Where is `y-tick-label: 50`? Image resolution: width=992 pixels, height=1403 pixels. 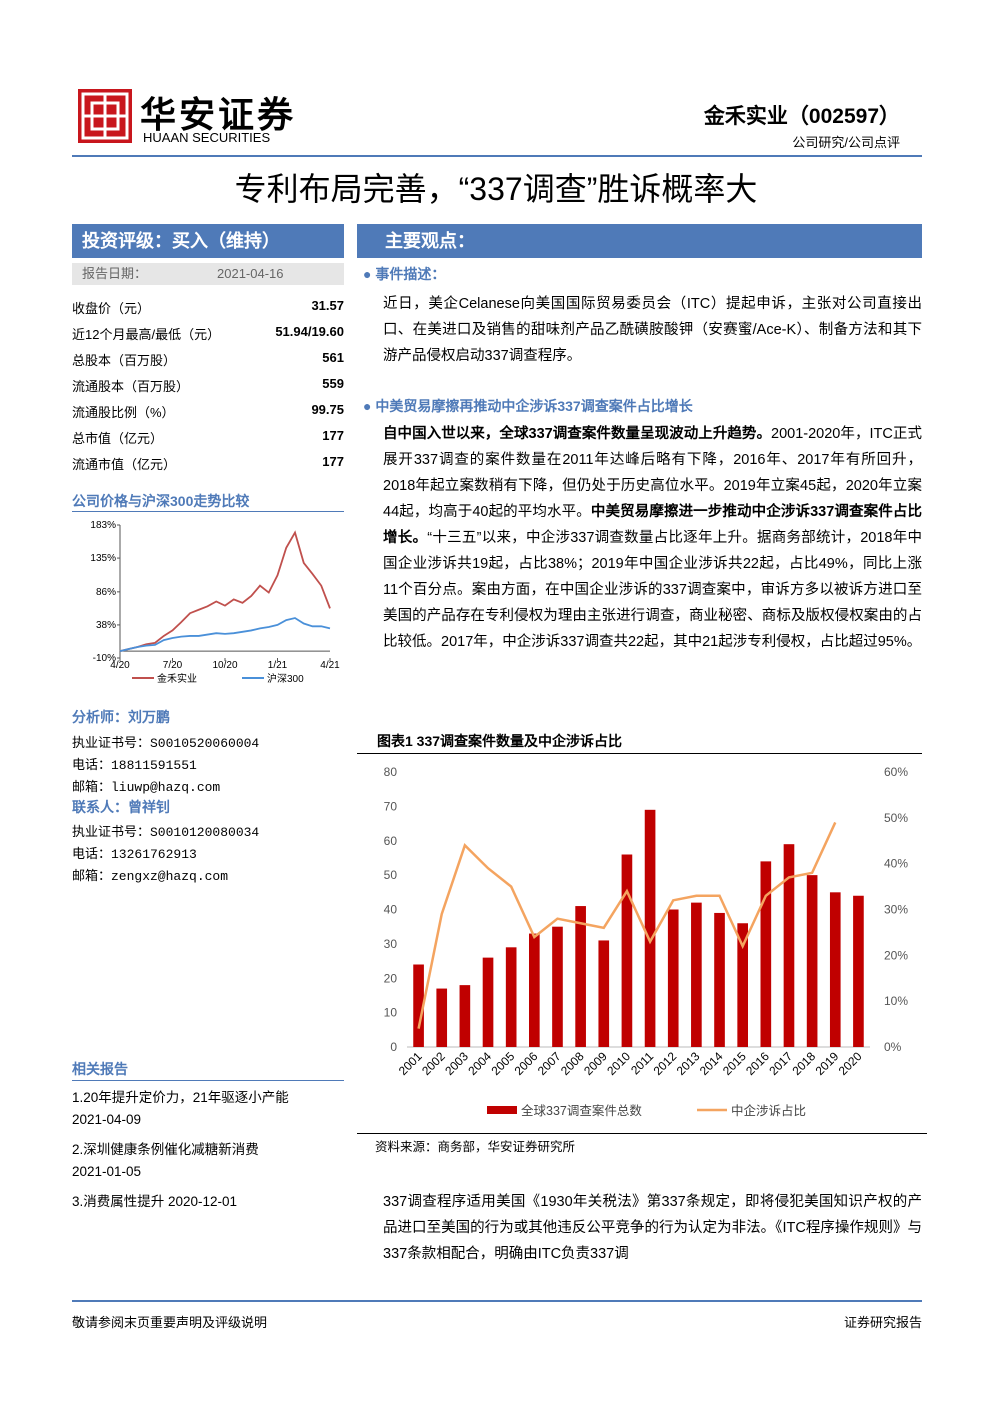 y-tick-label: 50 is located at coordinates (391, 875).